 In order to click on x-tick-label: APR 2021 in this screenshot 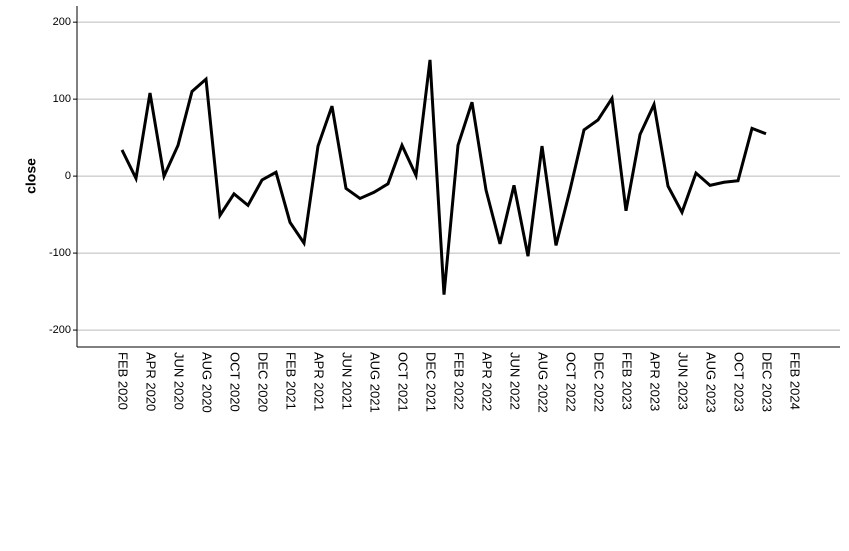, I will do `click(319, 381)`.